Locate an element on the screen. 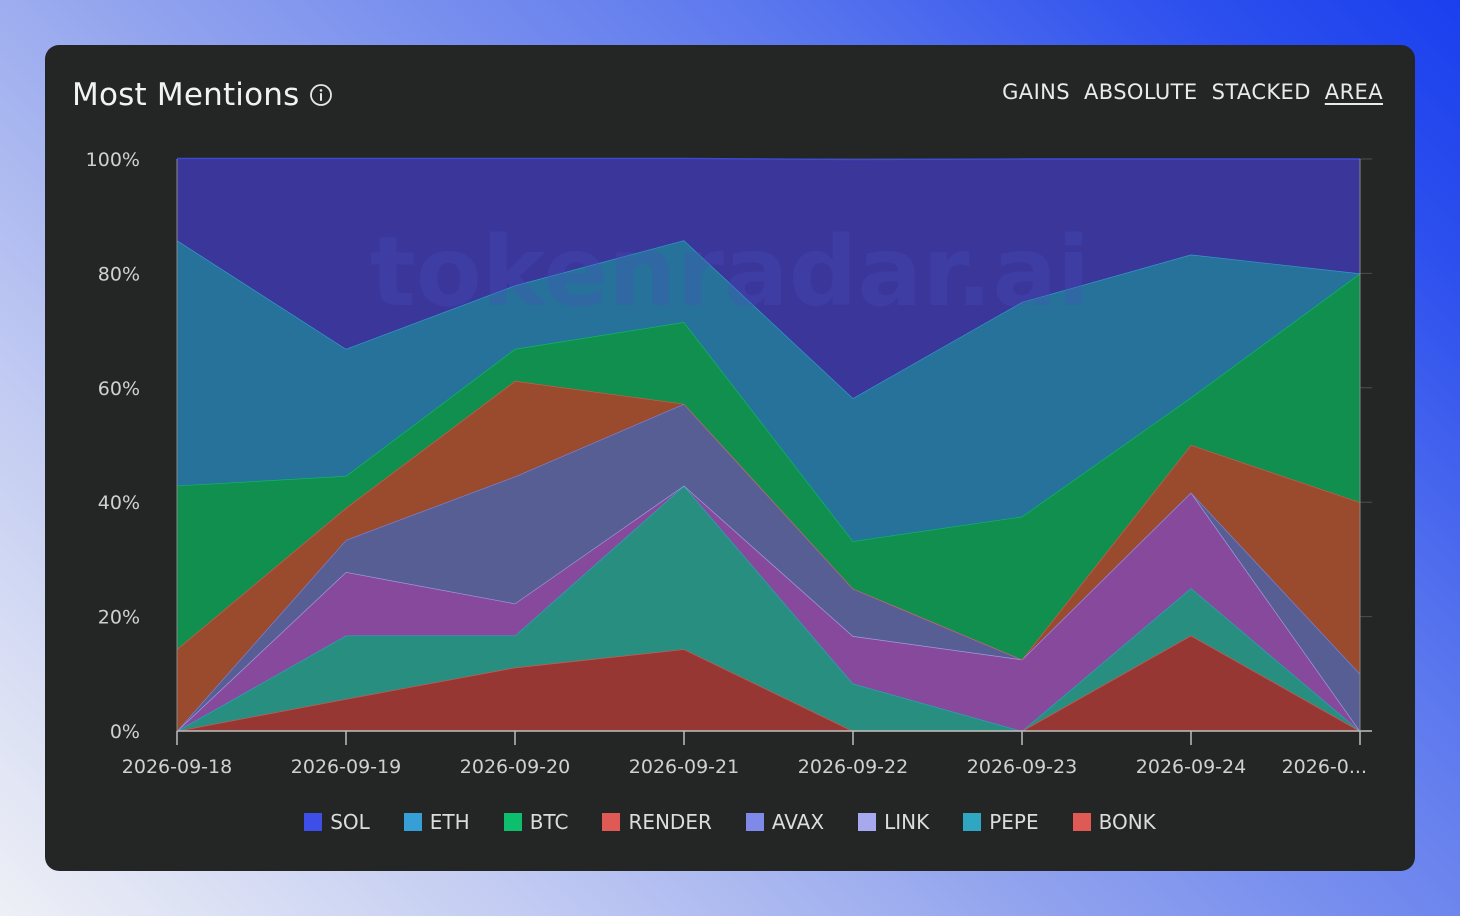 This screenshot has height=916, width=1460. legend-item-link: LINK is located at coordinates (893, 822).